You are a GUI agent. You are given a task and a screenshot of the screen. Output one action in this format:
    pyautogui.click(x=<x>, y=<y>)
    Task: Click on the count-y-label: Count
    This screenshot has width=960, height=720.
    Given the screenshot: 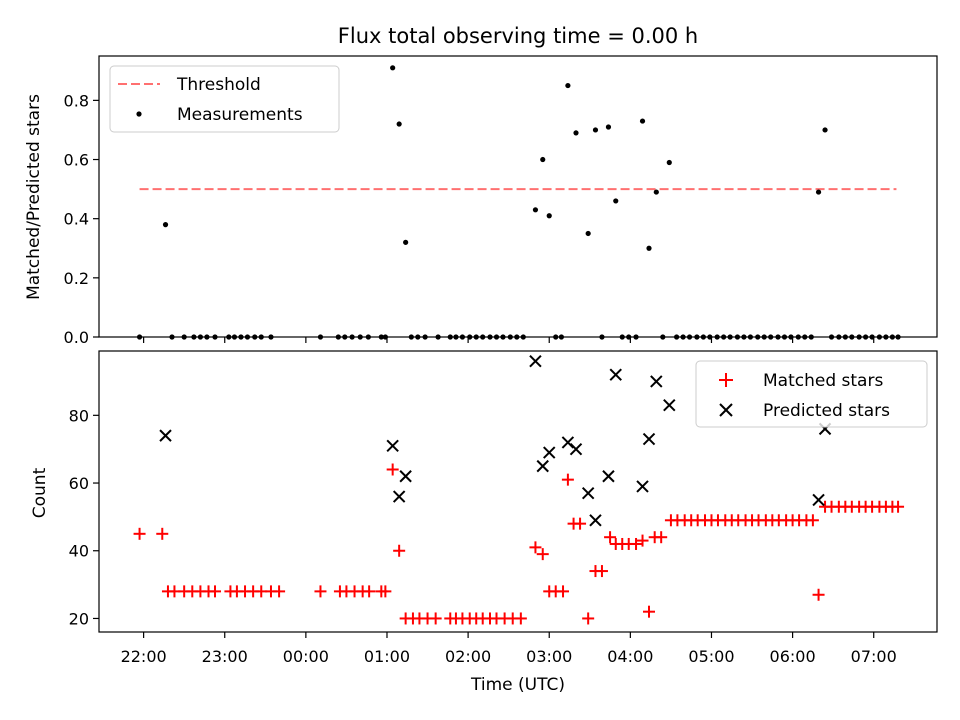 What is the action you would take?
    pyautogui.click(x=40, y=492)
    